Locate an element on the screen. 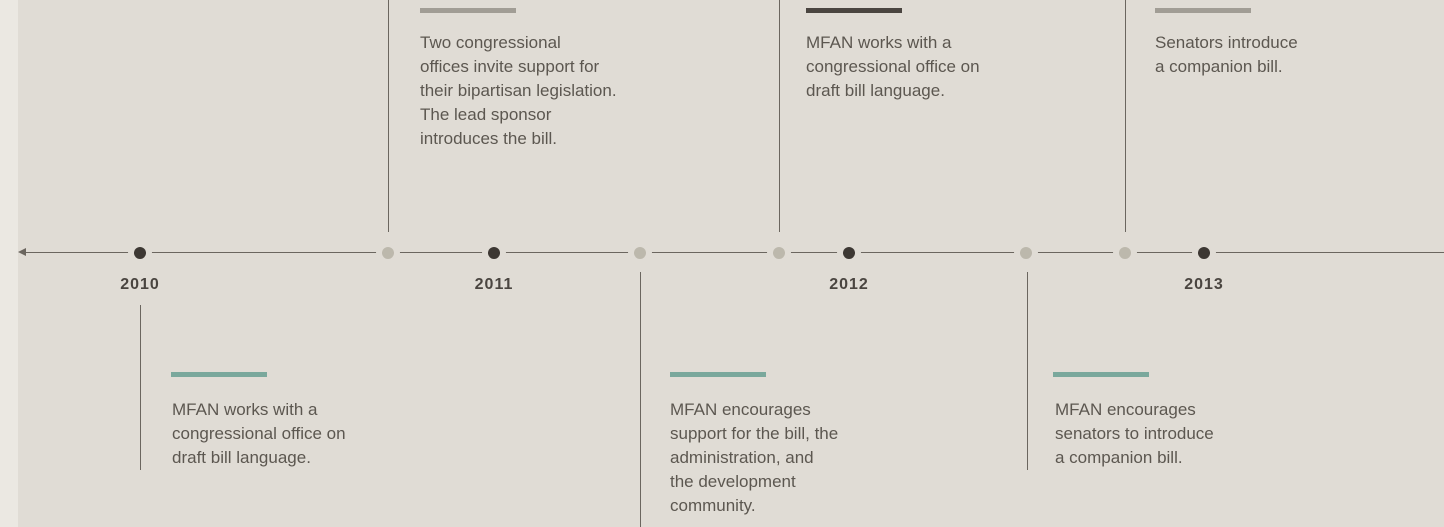 Image resolution: width=1444 pixels, height=527 pixels. event-line: support for the bill, the is located at coordinates (754, 433).